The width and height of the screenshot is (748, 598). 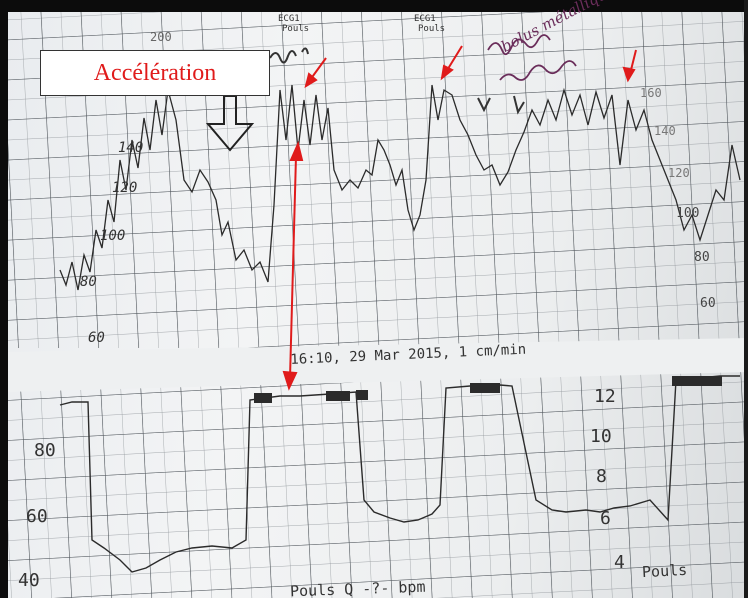 I want to click on right-scale-160: 160, so click(x=651, y=93).